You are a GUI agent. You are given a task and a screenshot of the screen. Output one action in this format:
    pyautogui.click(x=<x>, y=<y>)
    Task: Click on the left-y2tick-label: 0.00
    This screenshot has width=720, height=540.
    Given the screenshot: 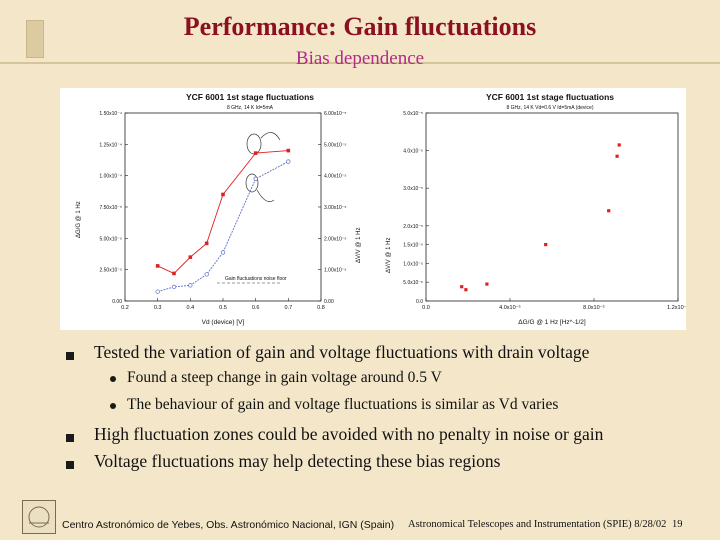 What is the action you would take?
    pyautogui.click(x=329, y=302)
    